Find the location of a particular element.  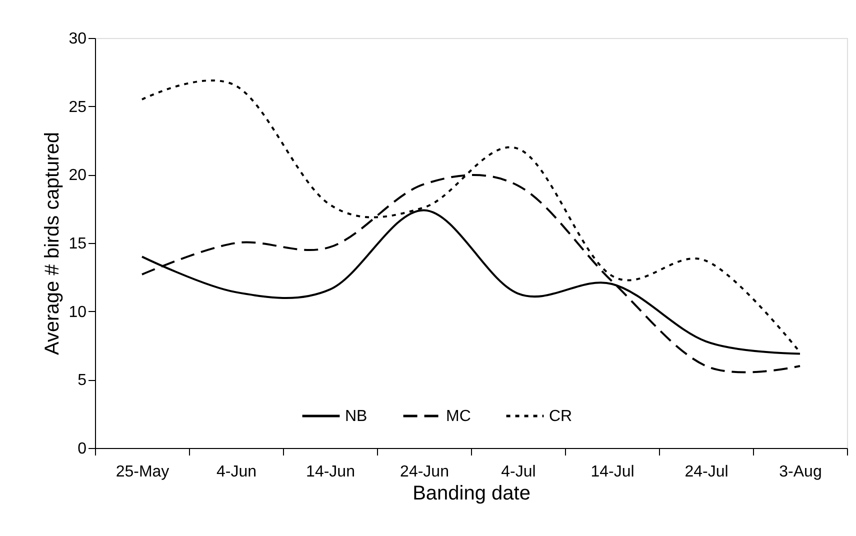

y-axis-title: Average # birds captured is located at coordinates (53, 244).